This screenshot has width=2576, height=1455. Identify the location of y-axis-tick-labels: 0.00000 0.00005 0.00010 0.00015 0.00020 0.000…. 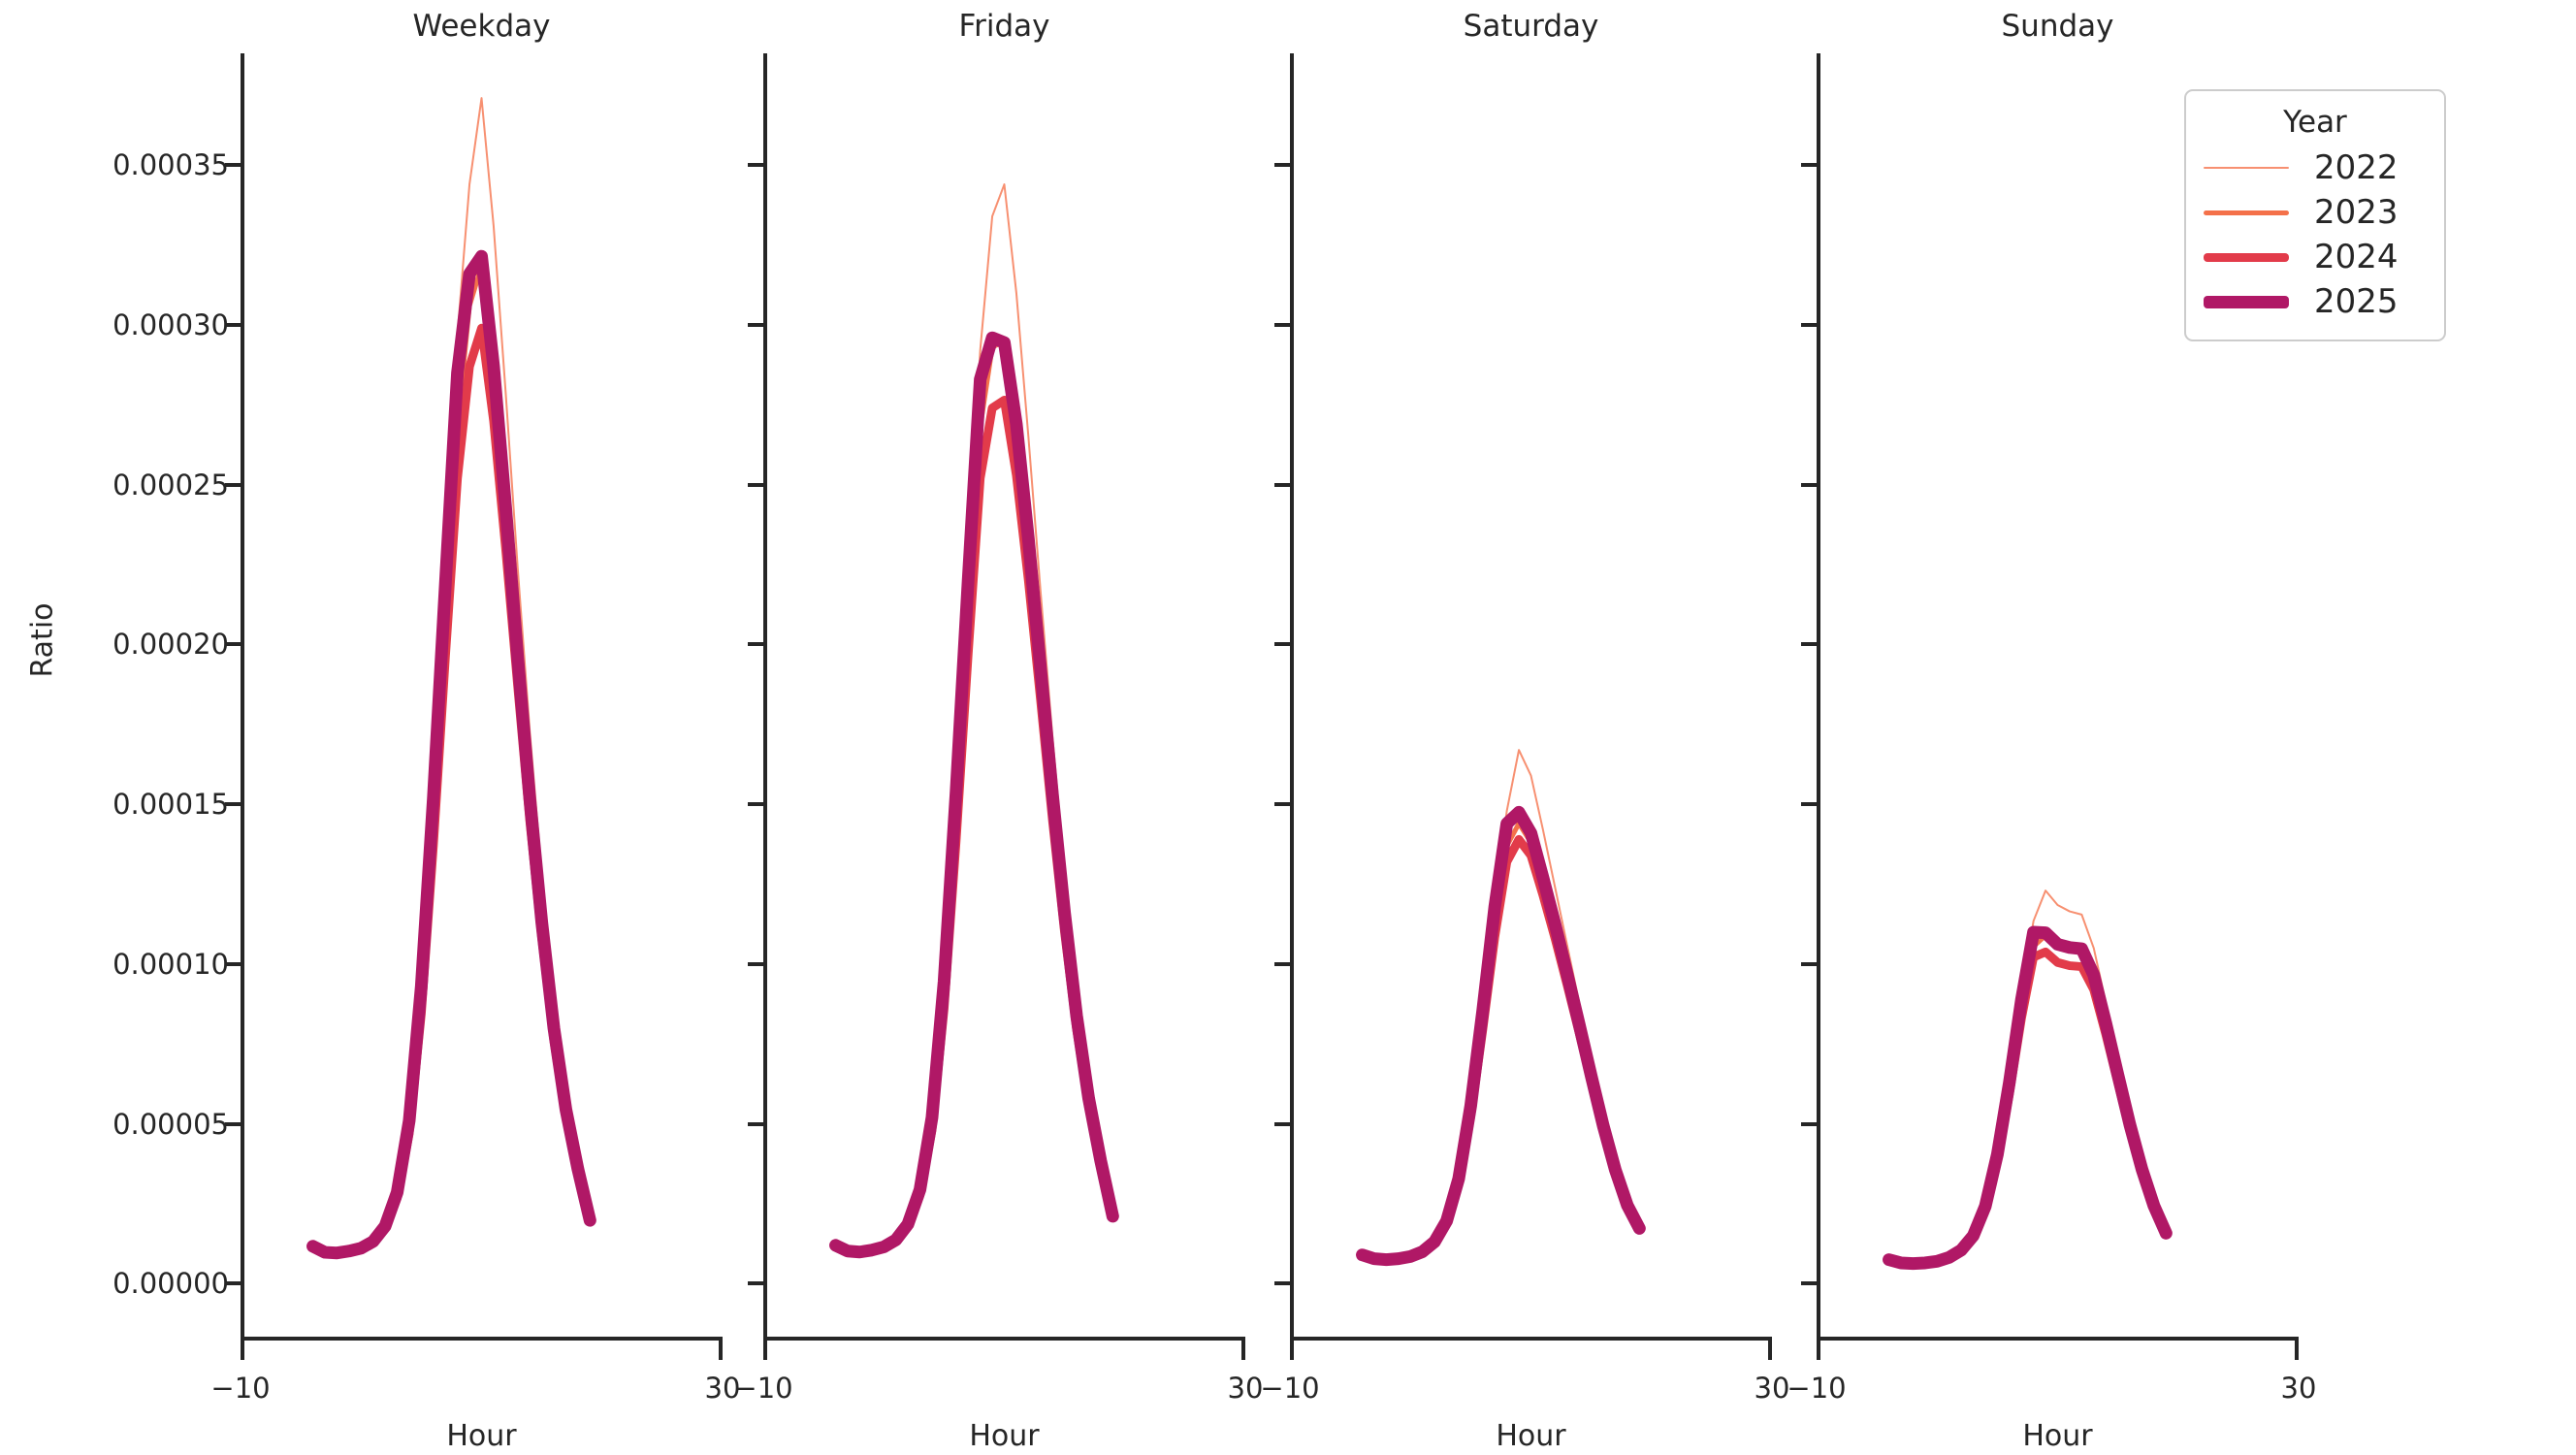
(115, 727).